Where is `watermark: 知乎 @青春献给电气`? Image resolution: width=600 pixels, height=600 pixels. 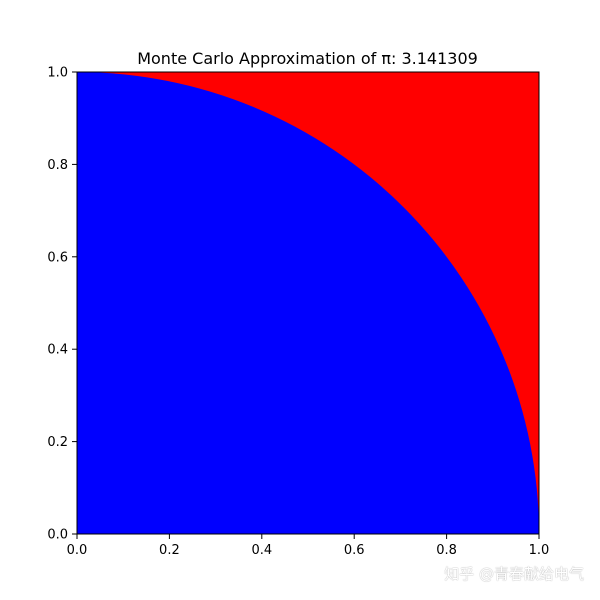
watermark: 知乎 @青春献给电气 is located at coordinates (514, 574).